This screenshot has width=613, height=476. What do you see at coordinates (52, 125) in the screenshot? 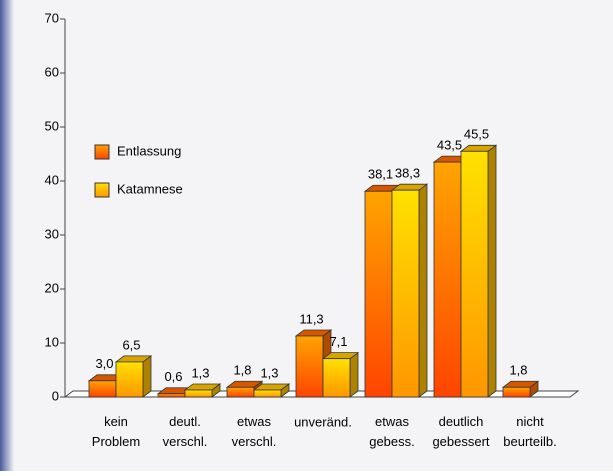
I see `y-tick-label: 50` at bounding box center [52, 125].